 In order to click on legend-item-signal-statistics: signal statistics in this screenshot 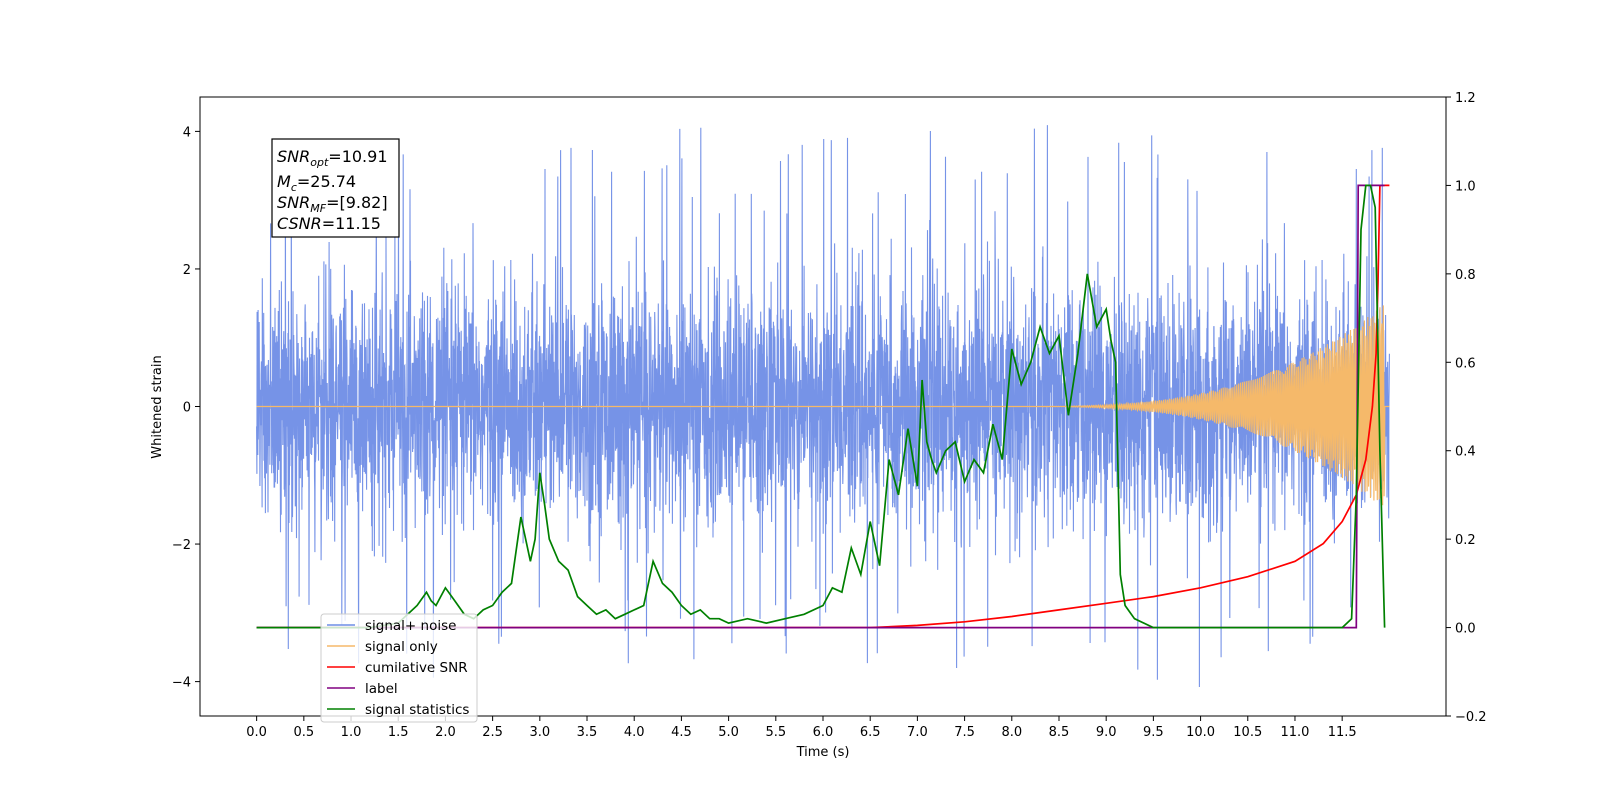, I will do `click(398, 710)`.